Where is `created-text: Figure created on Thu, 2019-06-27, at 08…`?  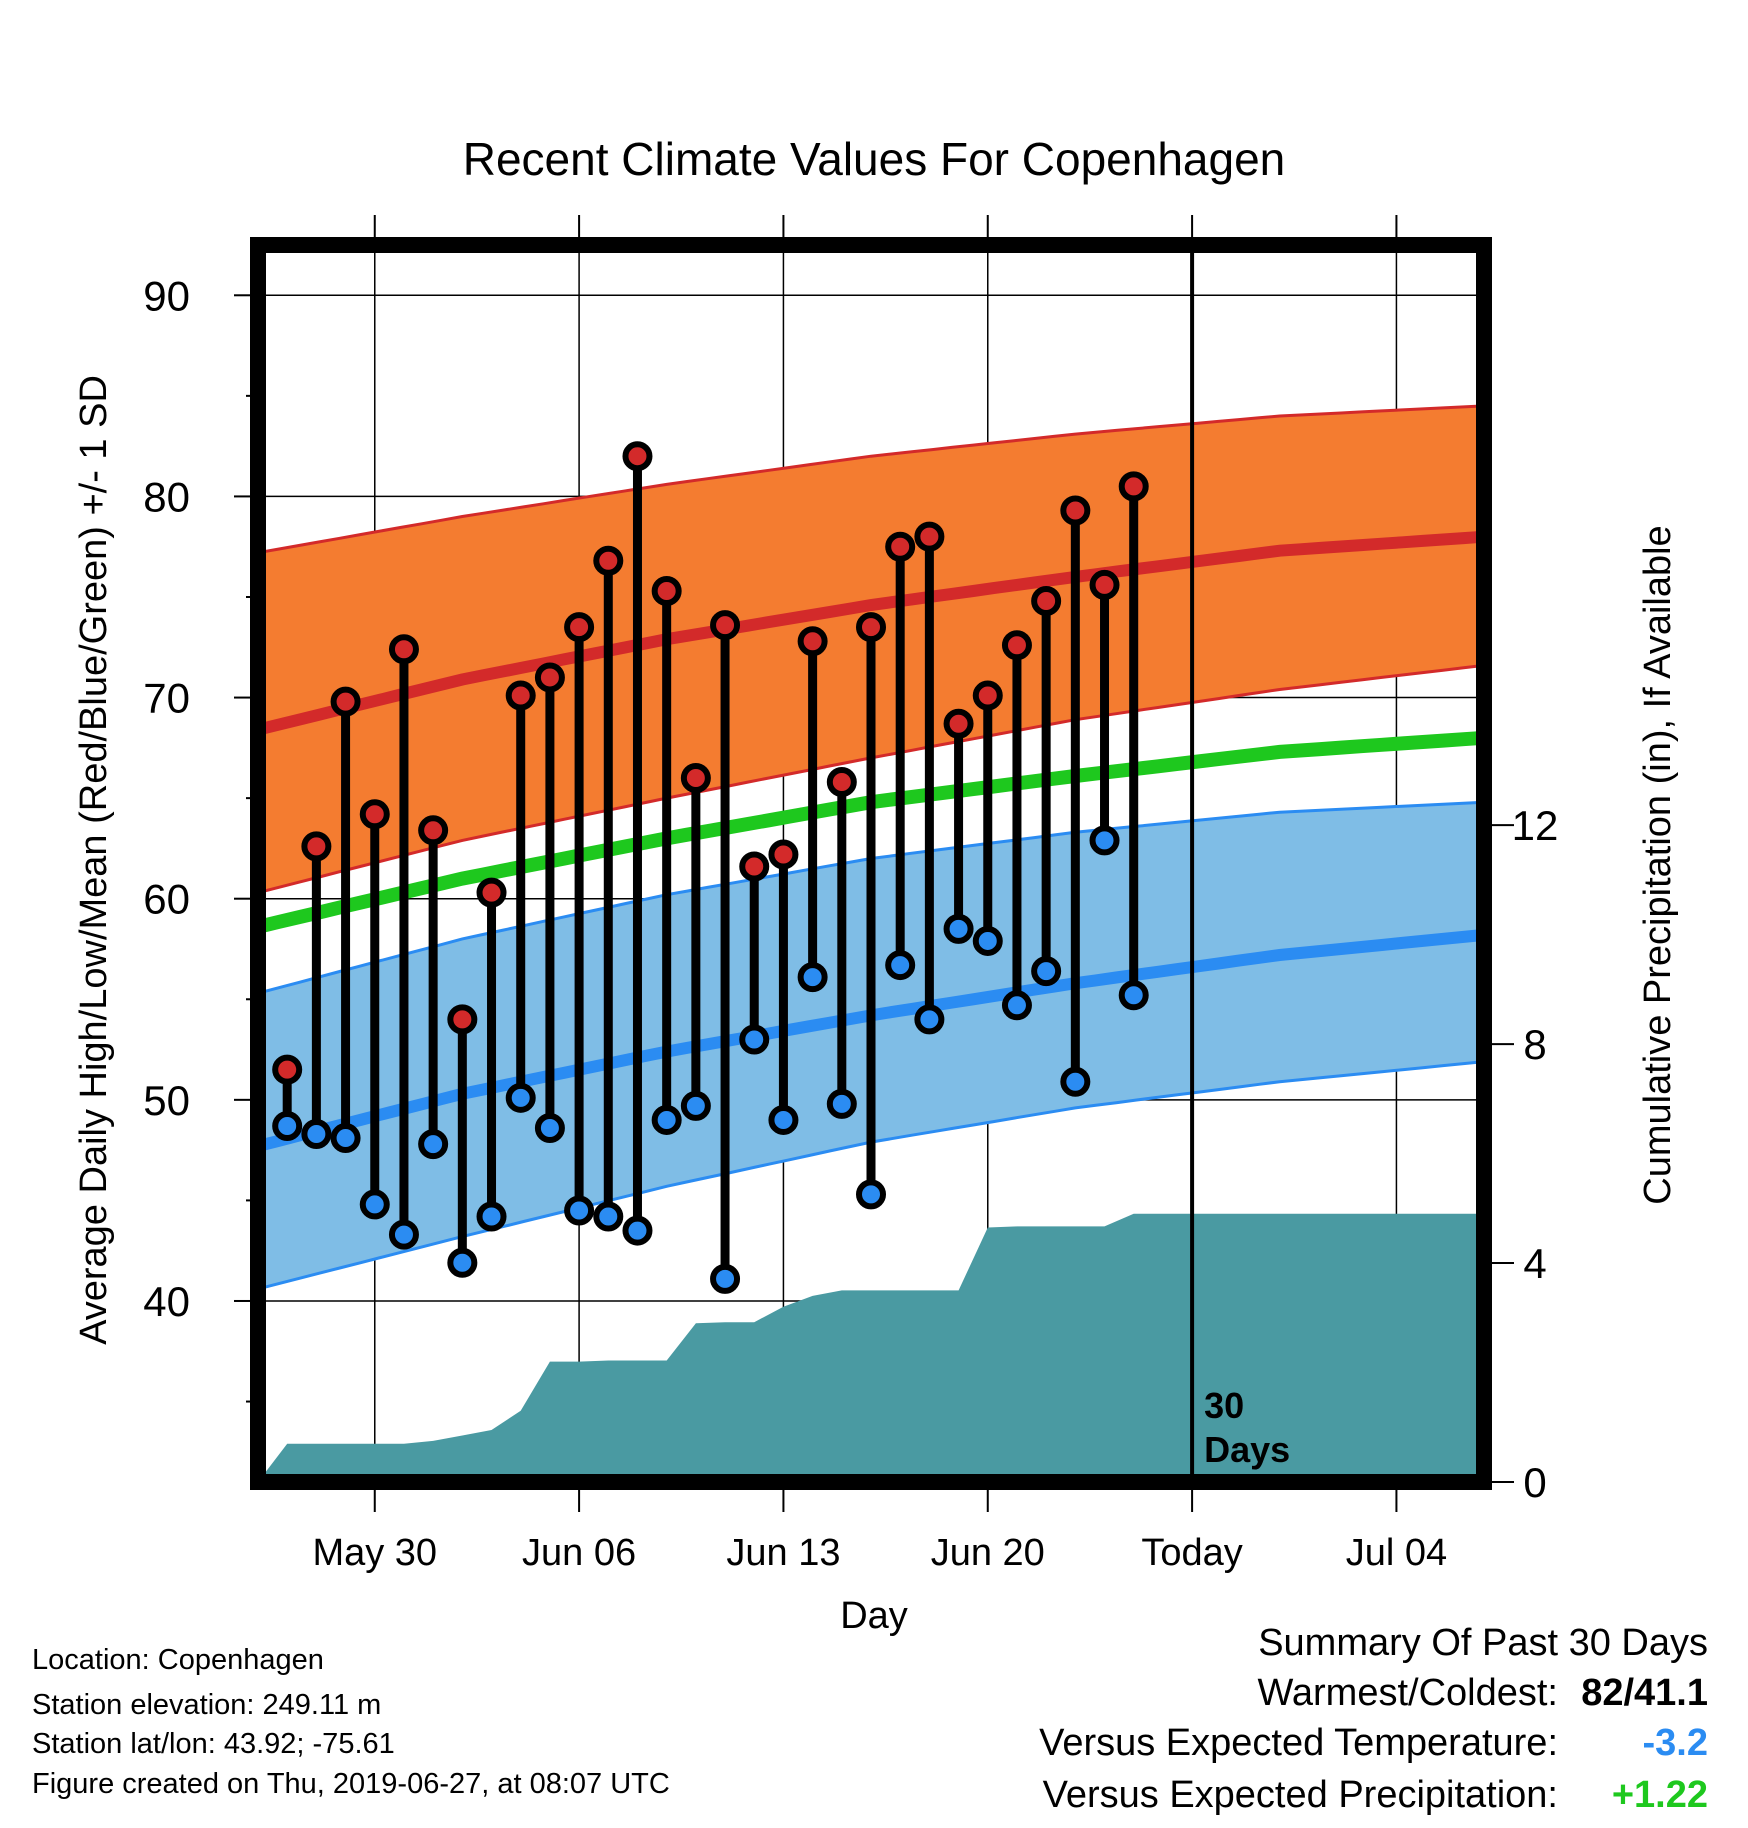 created-text: Figure created on Thu, 2019-06-27, at 08… is located at coordinates (351, 1784).